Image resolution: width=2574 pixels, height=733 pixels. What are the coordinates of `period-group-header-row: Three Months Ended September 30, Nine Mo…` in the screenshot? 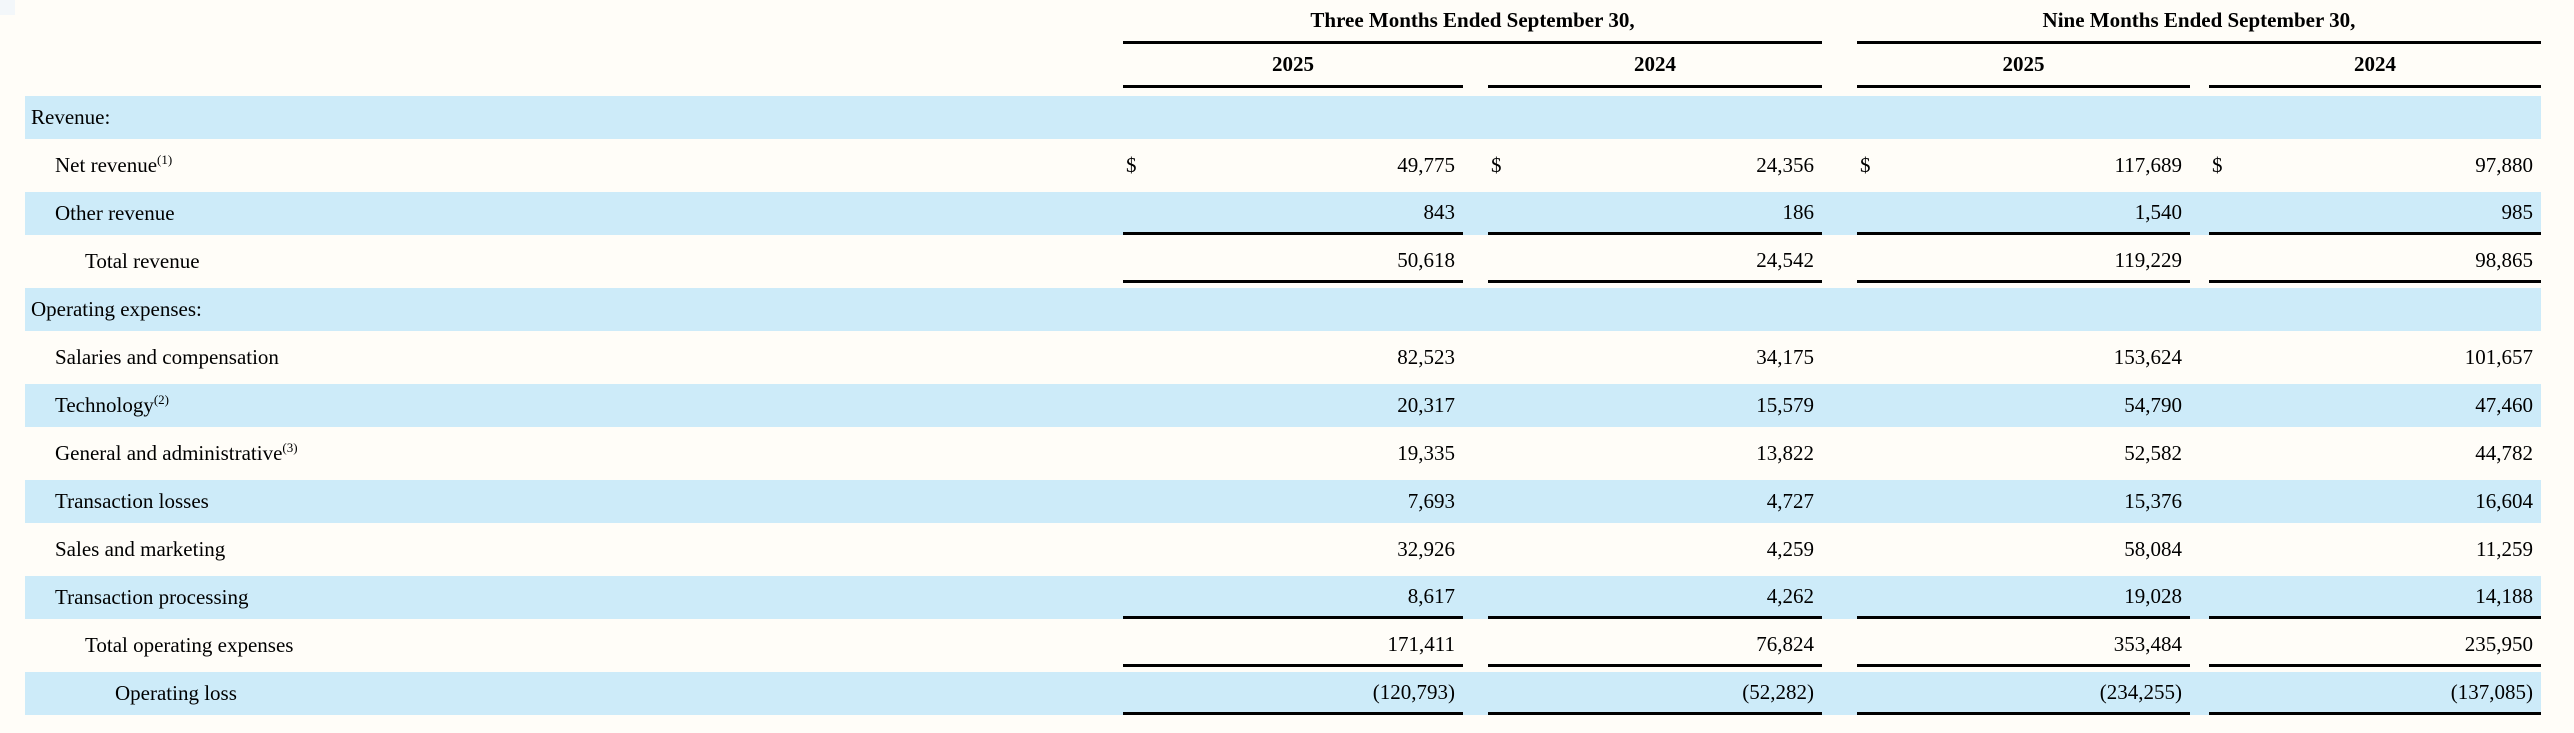 It's located at (1283, 22).